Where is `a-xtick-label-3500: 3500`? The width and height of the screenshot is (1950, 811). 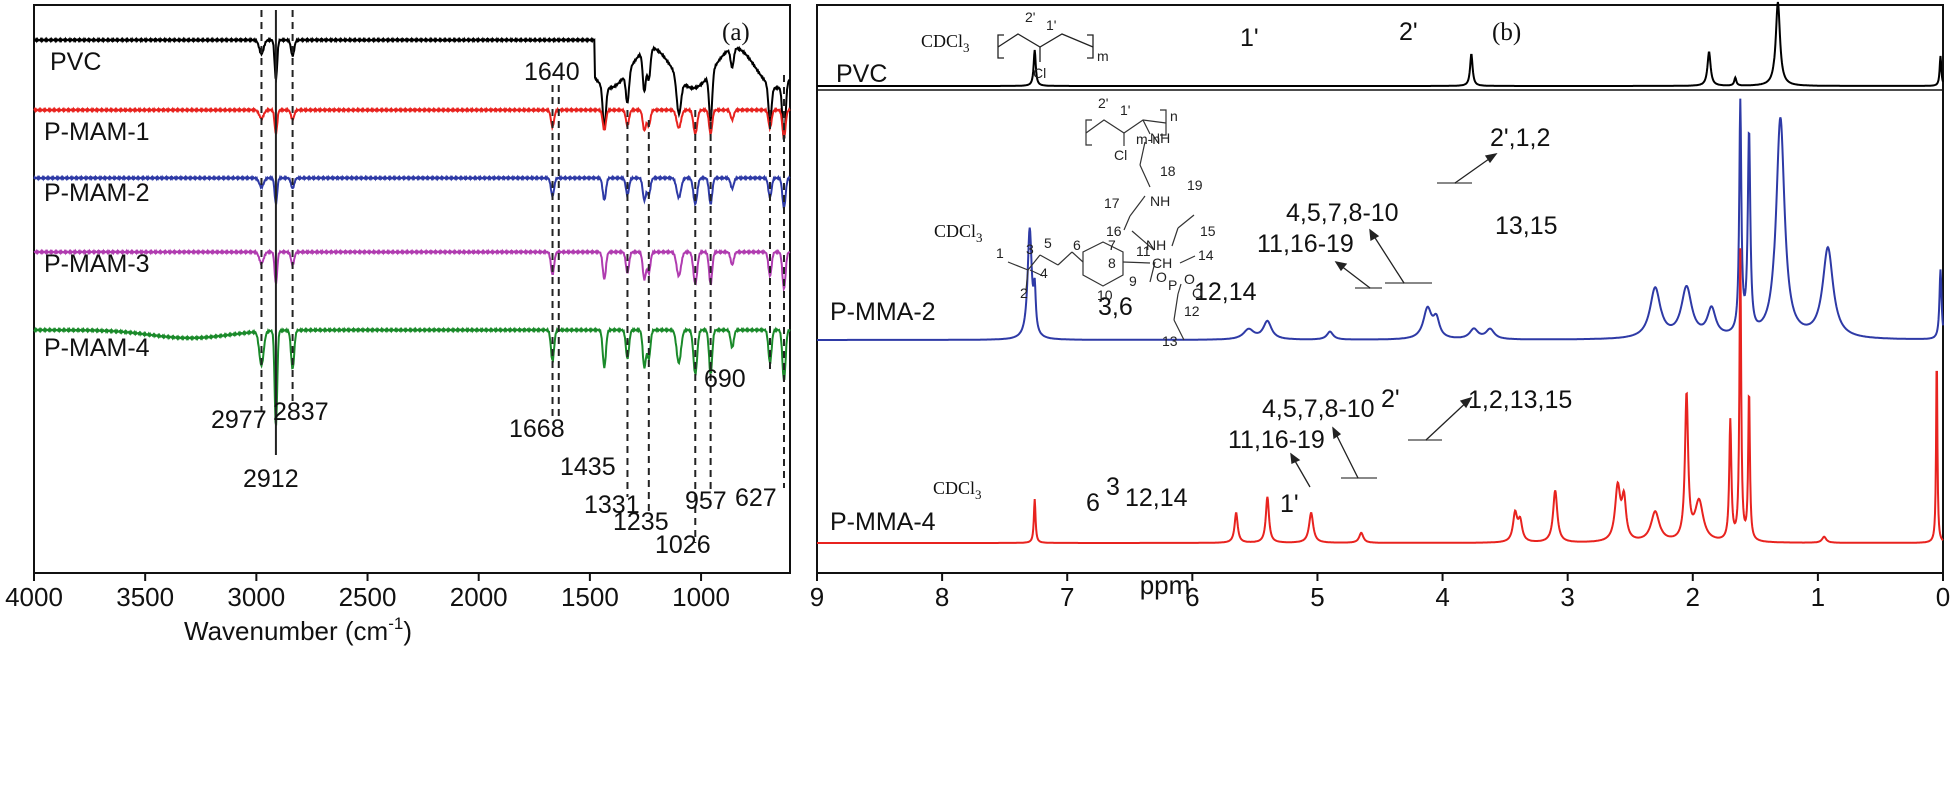 a-xtick-label-3500: 3500 is located at coordinates (145, 597).